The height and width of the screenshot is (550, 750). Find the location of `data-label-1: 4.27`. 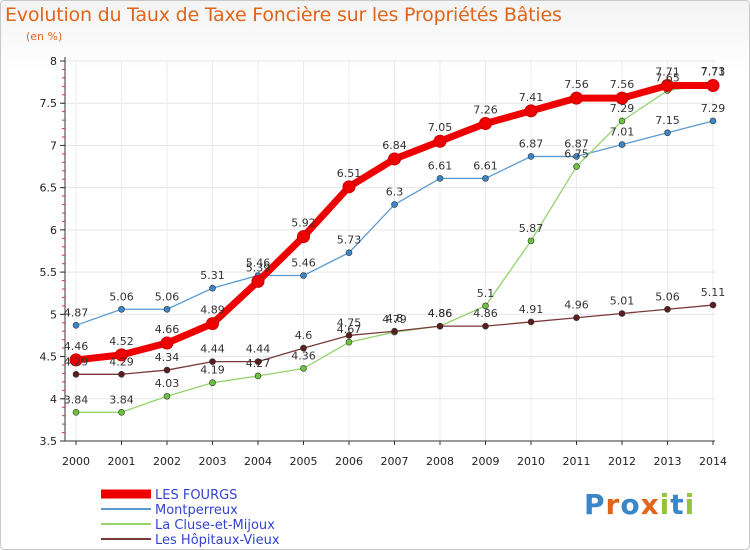

data-label-1: 4.27 is located at coordinates (258, 363).